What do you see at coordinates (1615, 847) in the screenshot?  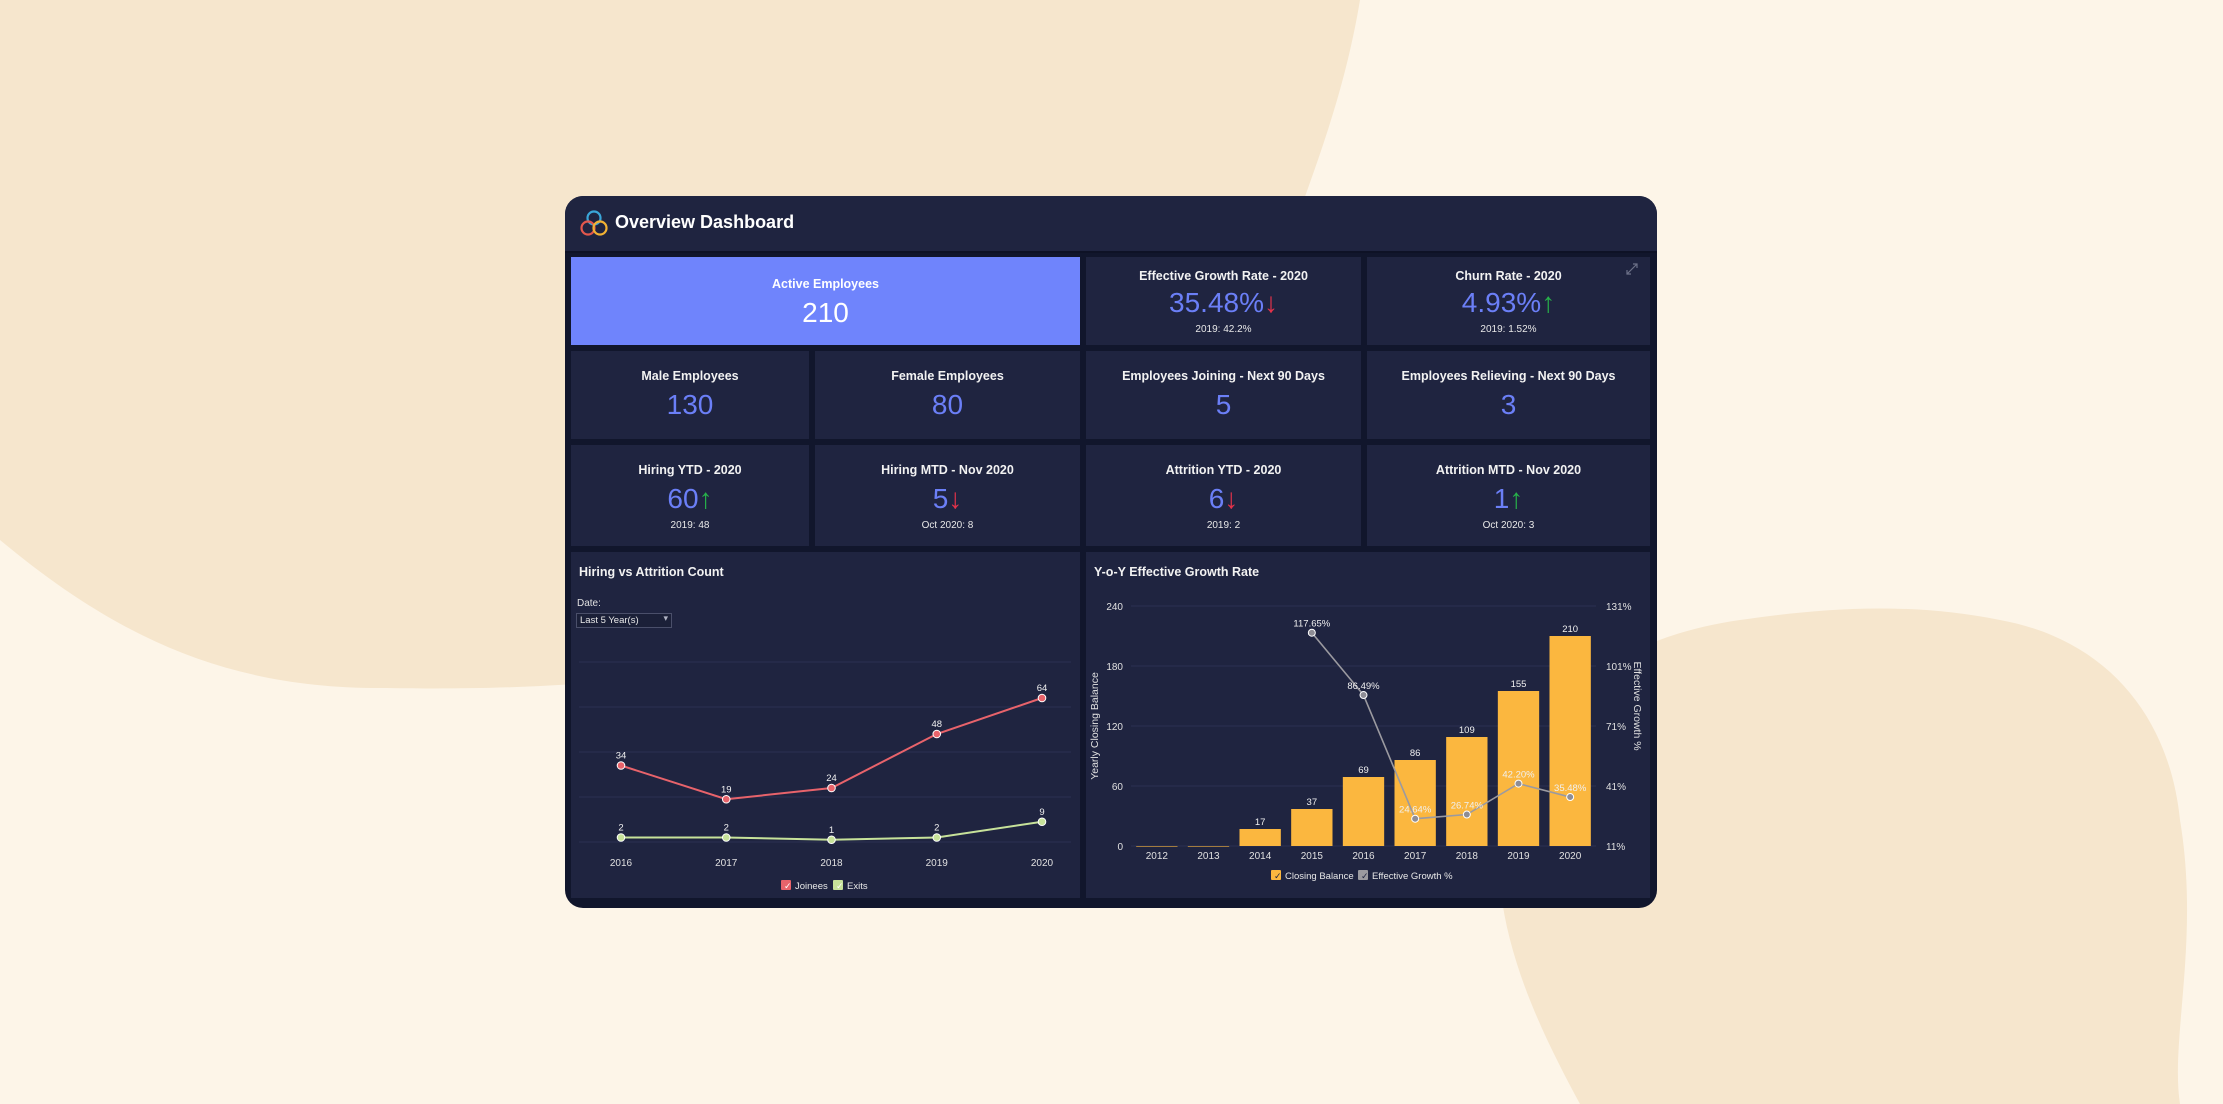 I see `y2-tick-label: 11%` at bounding box center [1615, 847].